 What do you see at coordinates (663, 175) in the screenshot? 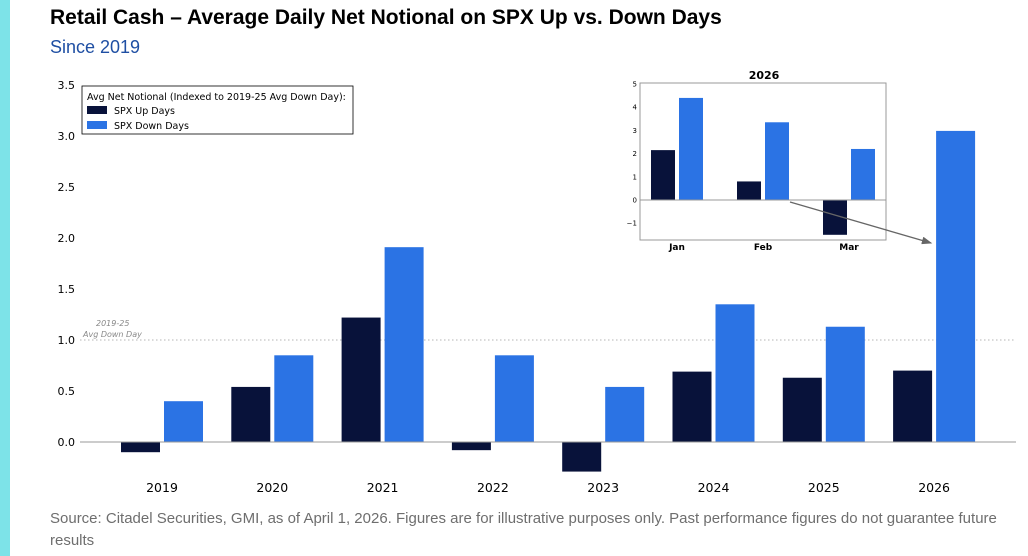
I see `inset-bar-up-Jan` at bounding box center [663, 175].